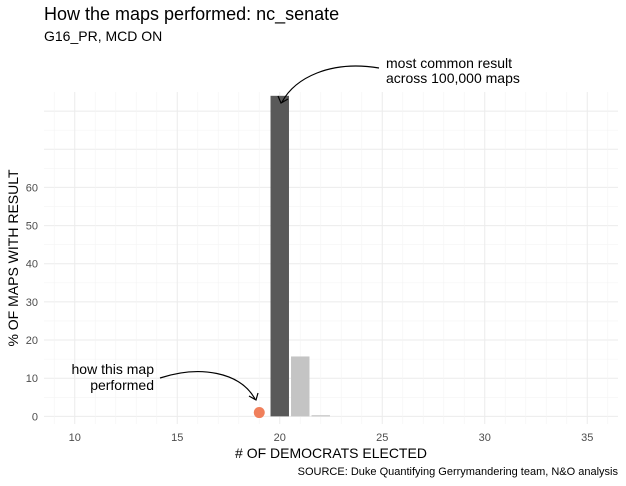 This screenshot has height=486, width=626. I want to click on x-tick-label: 35, so click(587, 438).